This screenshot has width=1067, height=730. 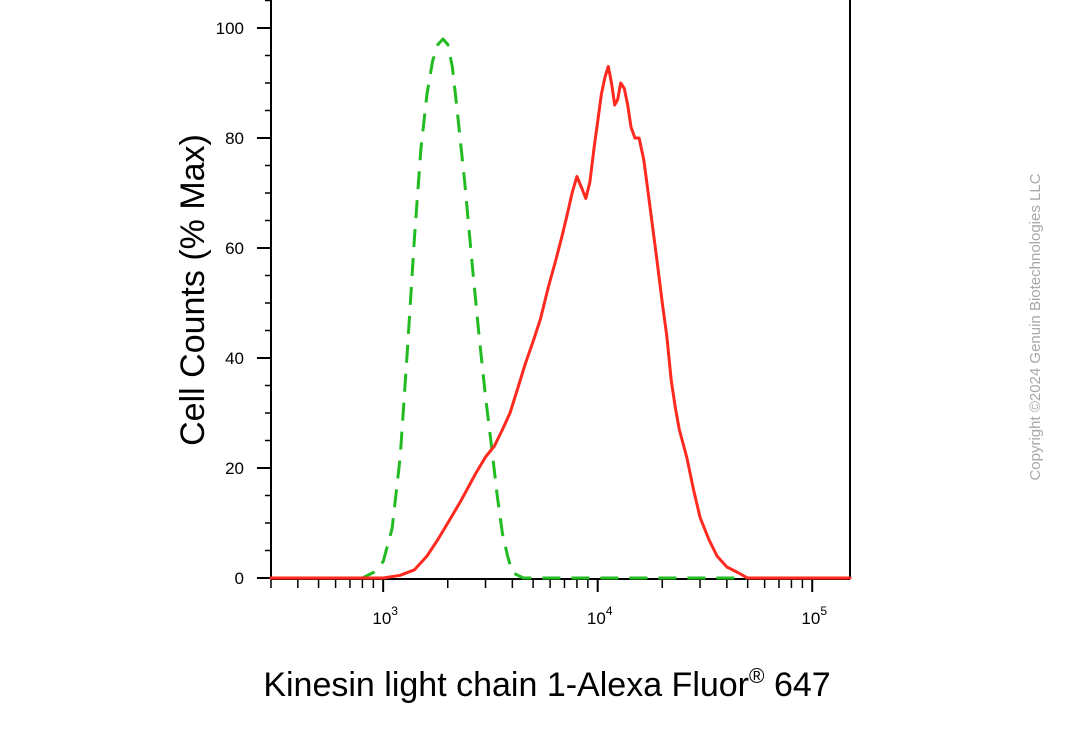 What do you see at coordinates (757, 676) in the screenshot?
I see `x-axis-title-registered-mark: ®` at bounding box center [757, 676].